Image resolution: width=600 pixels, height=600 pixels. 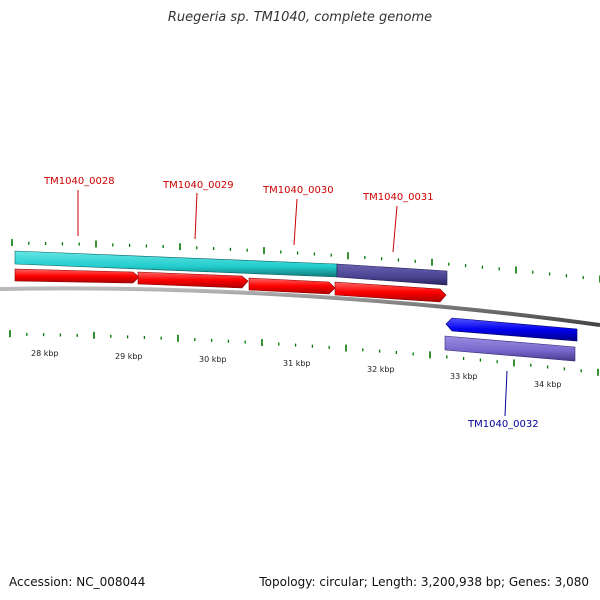 I want to click on gene-label-0032: TM1040_0032, so click(x=503, y=424).